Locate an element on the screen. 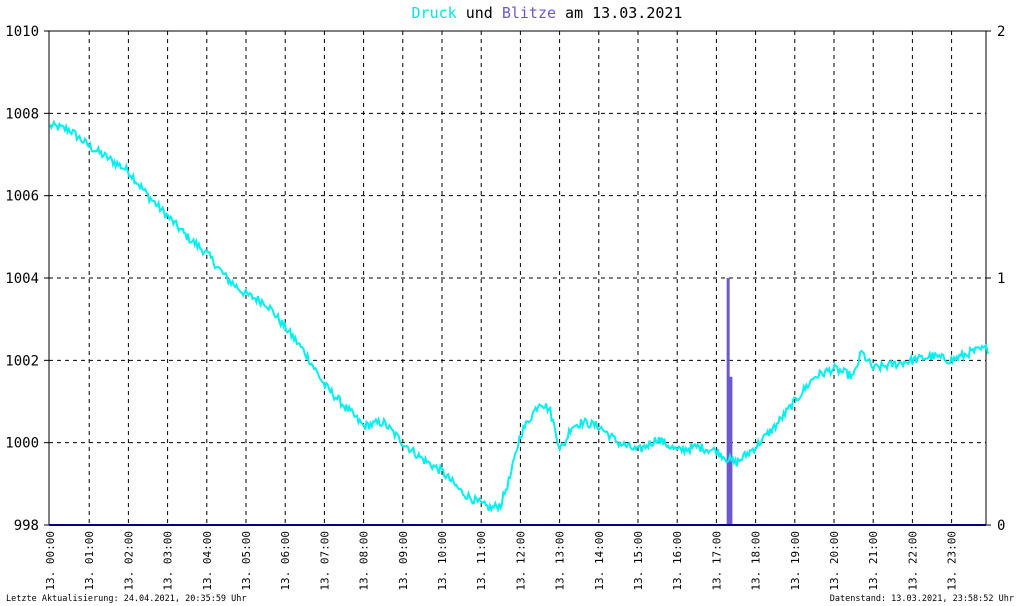 This screenshot has width=1020, height=606. y-left-tick-label: 1010 is located at coordinates (22, 32).